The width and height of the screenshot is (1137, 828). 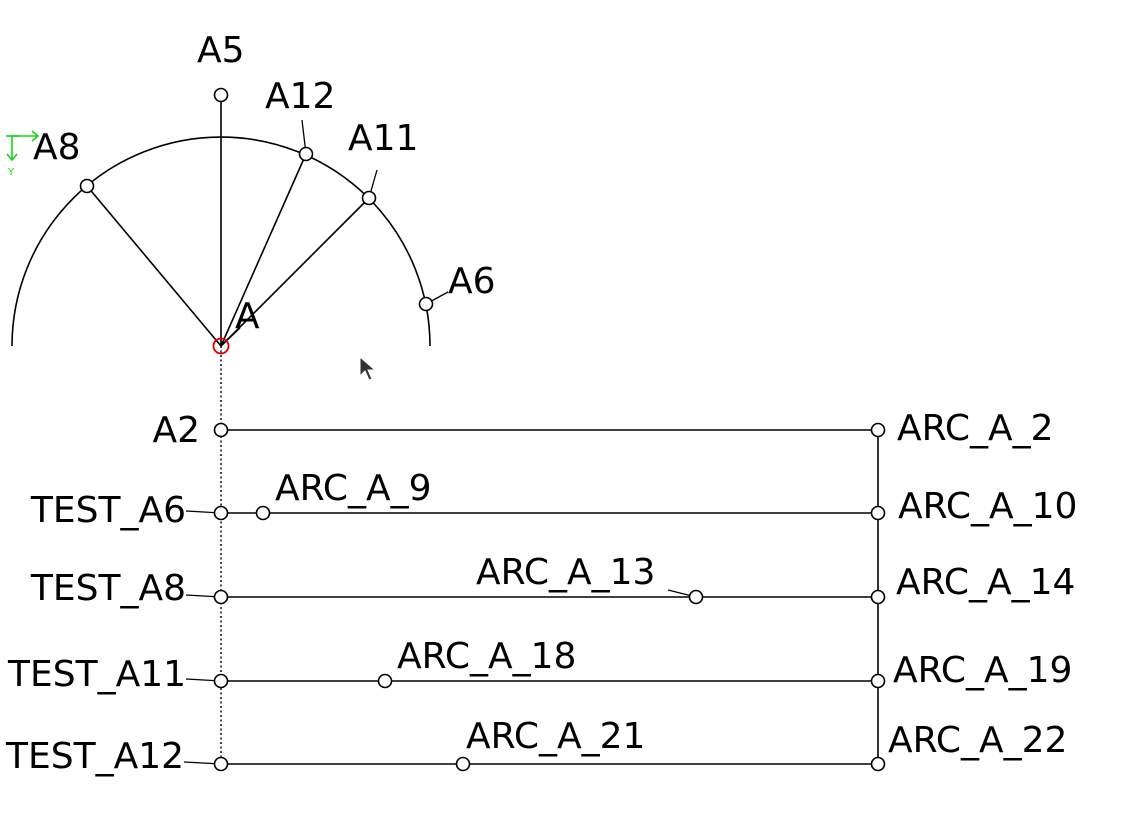 I want to click on label-arc-a-13: ARC_A_13, so click(x=565, y=572).